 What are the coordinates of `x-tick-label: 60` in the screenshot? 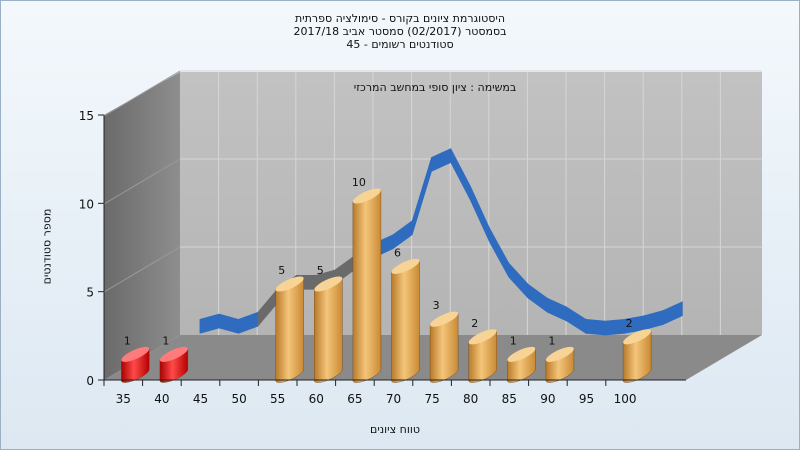 It's located at (316, 399).